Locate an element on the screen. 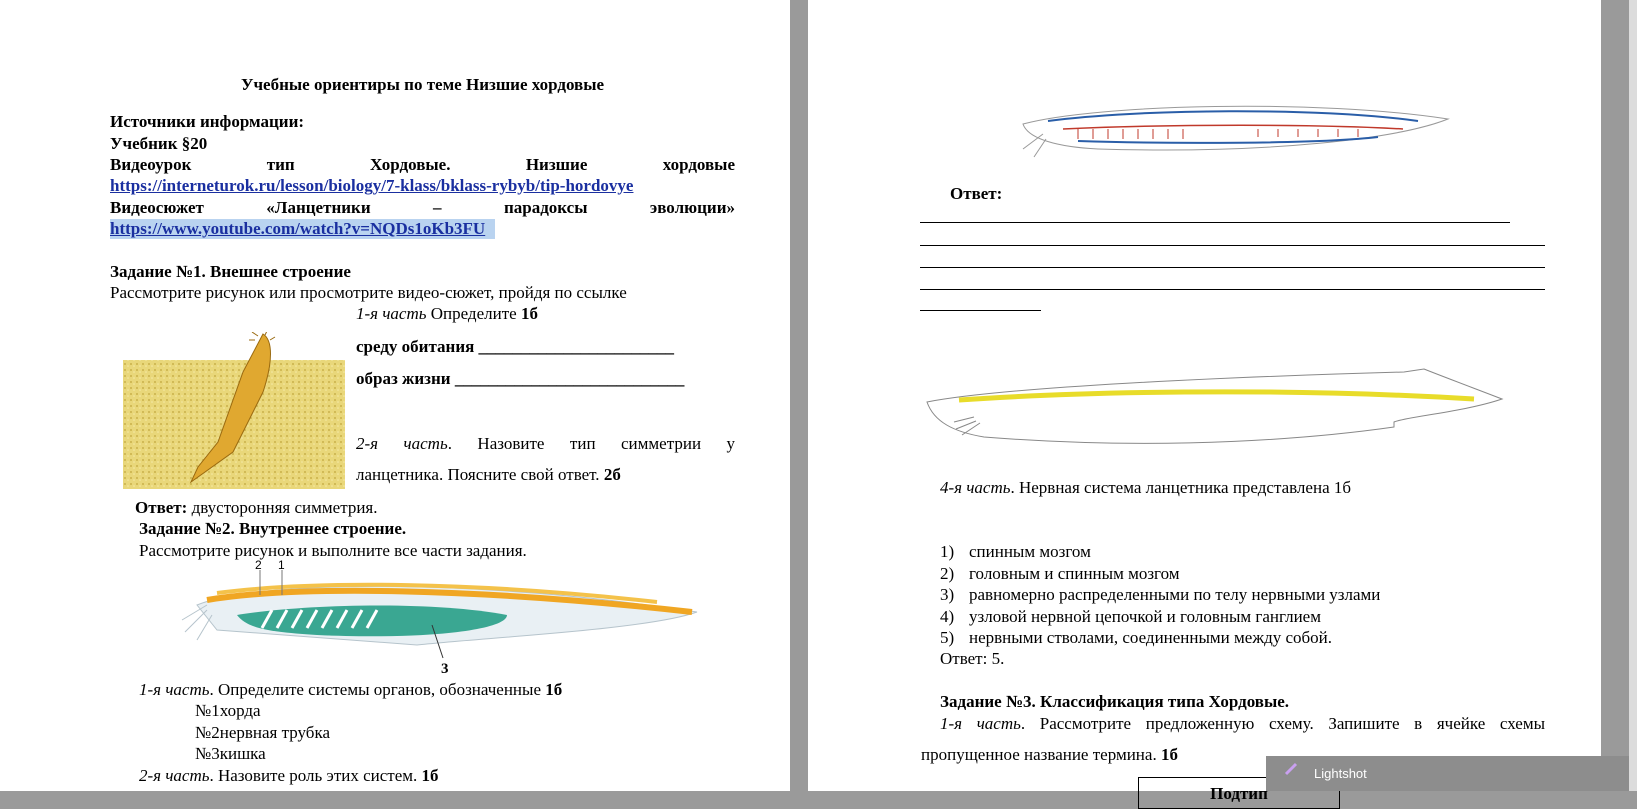  option-number: 3) is located at coordinates (947, 595).